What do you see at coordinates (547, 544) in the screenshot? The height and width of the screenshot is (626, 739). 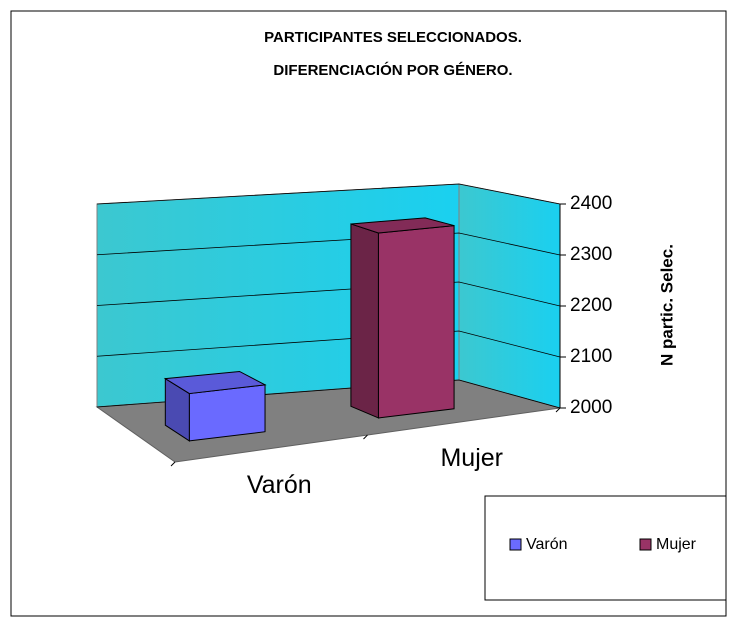 I see `legend-label: Varón` at bounding box center [547, 544].